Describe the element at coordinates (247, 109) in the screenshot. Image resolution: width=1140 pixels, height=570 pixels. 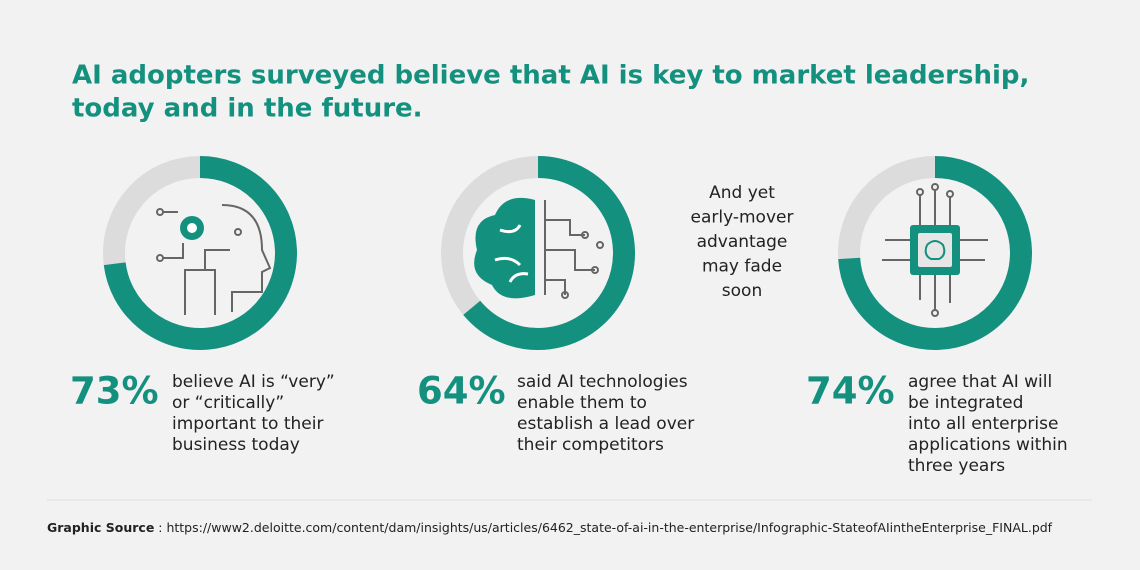
I see `title-line: today and in the future.` at that location.